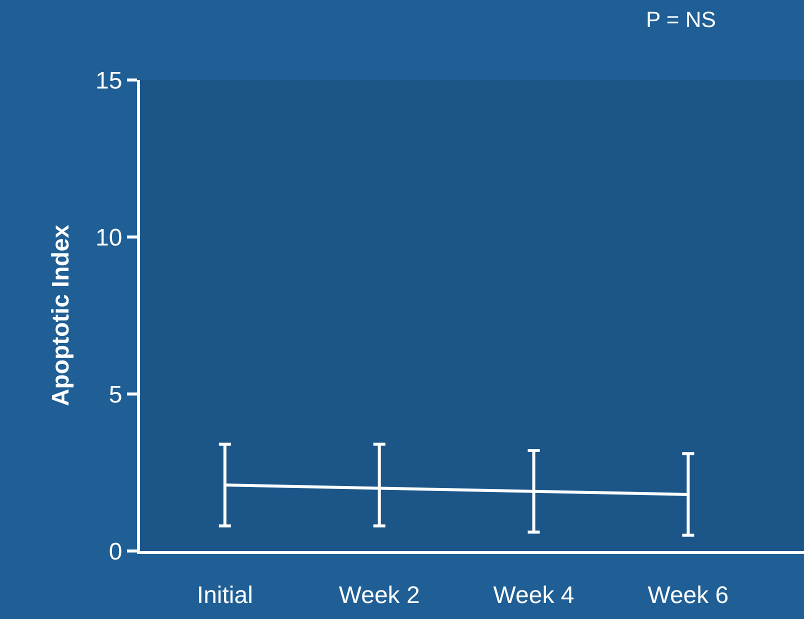 This screenshot has width=804, height=619. What do you see at coordinates (681, 19) in the screenshot?
I see `text: P = NS` at bounding box center [681, 19].